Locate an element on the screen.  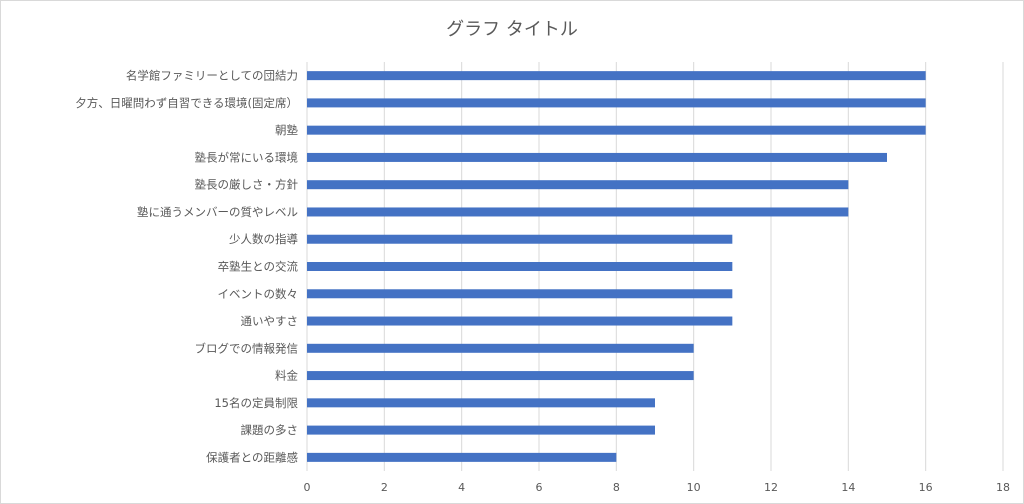
category-label-3: 朝塾 is located at coordinates (286, 130).